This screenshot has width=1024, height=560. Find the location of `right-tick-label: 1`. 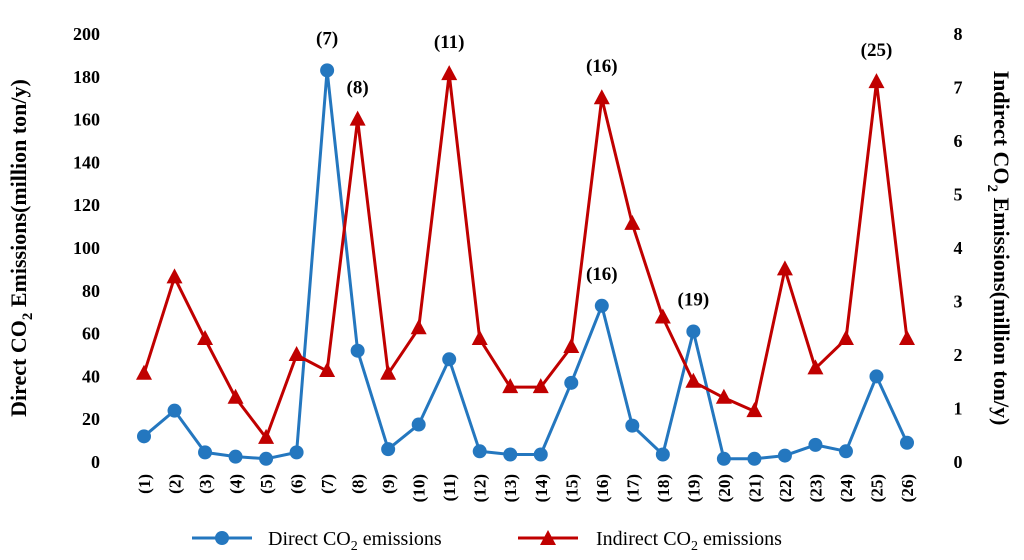

right-tick-label: 1 is located at coordinates (958, 409).